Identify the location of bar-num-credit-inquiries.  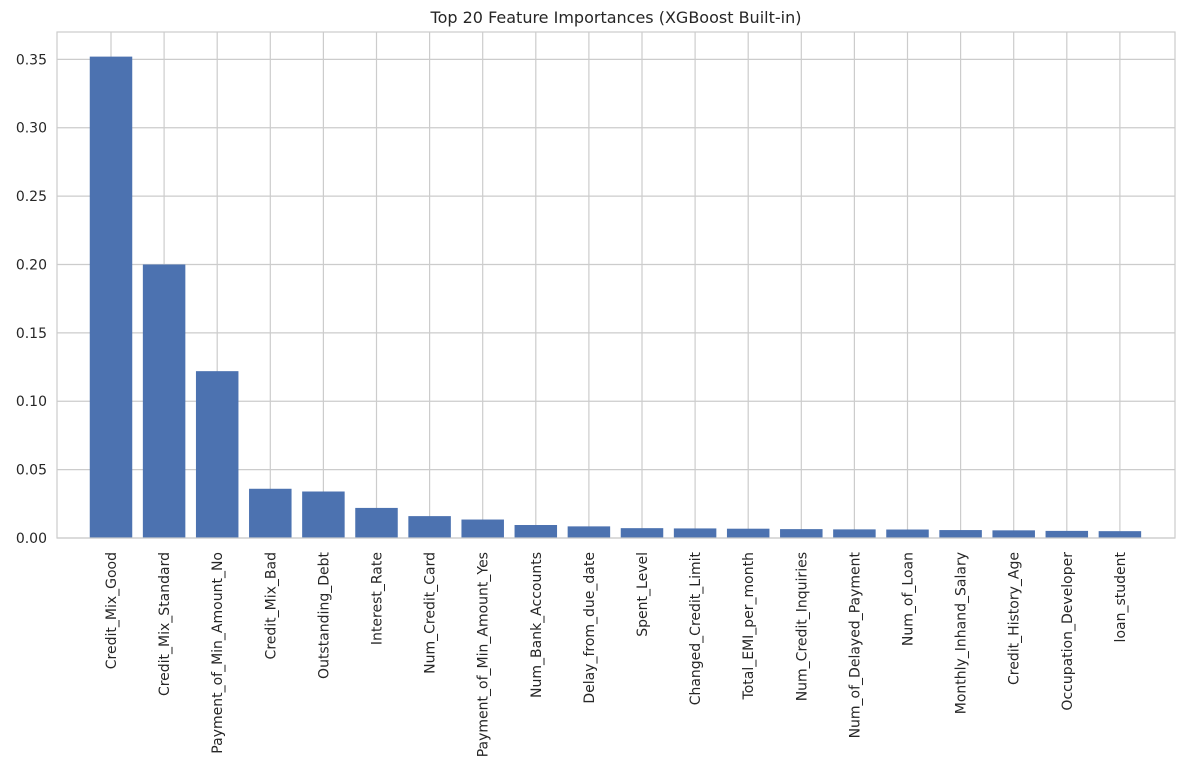
(801, 533).